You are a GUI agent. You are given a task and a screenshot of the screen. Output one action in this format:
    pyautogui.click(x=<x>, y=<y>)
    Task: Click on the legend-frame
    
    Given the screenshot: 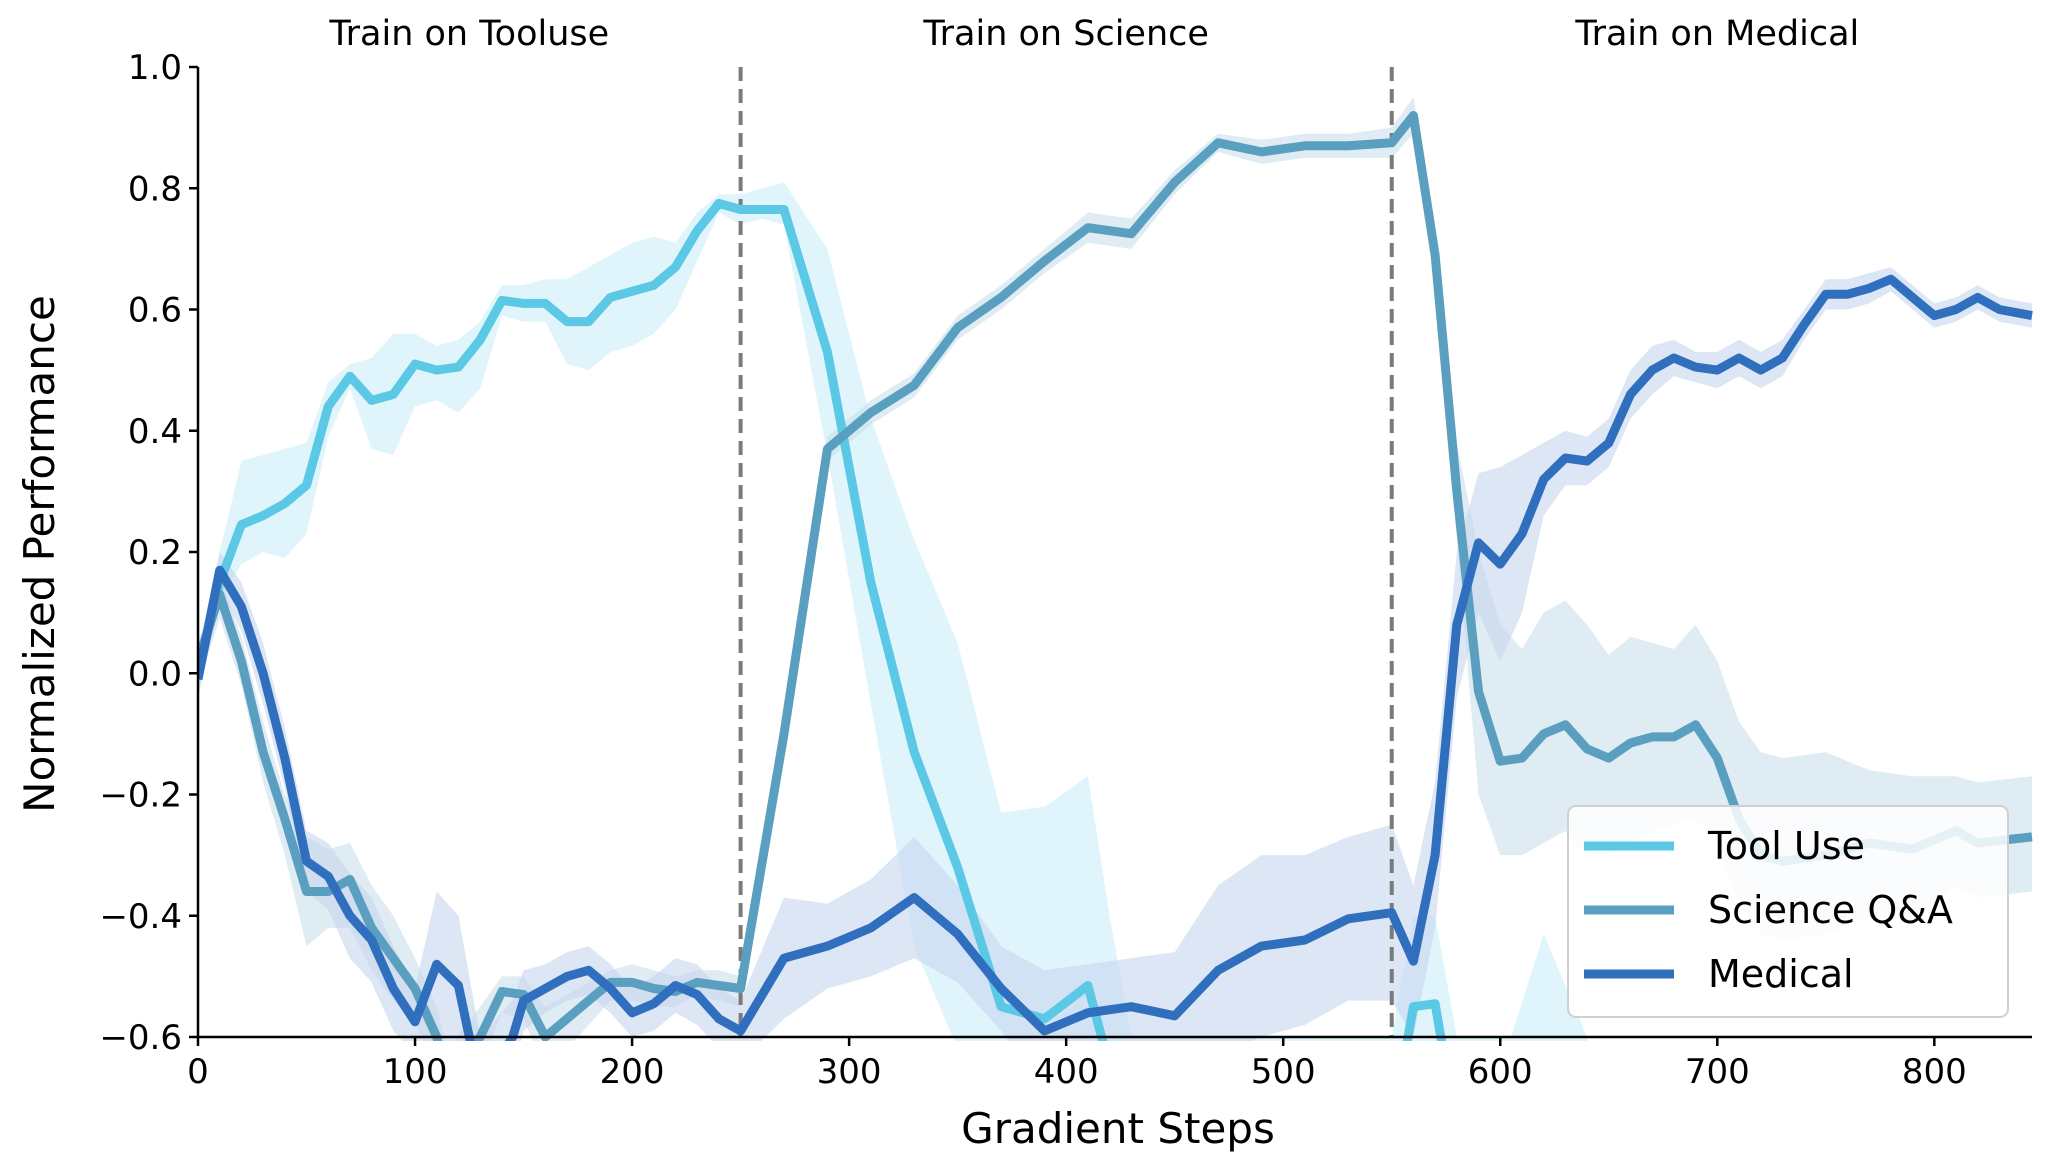 What is the action you would take?
    pyautogui.click(x=1788, y=911)
    